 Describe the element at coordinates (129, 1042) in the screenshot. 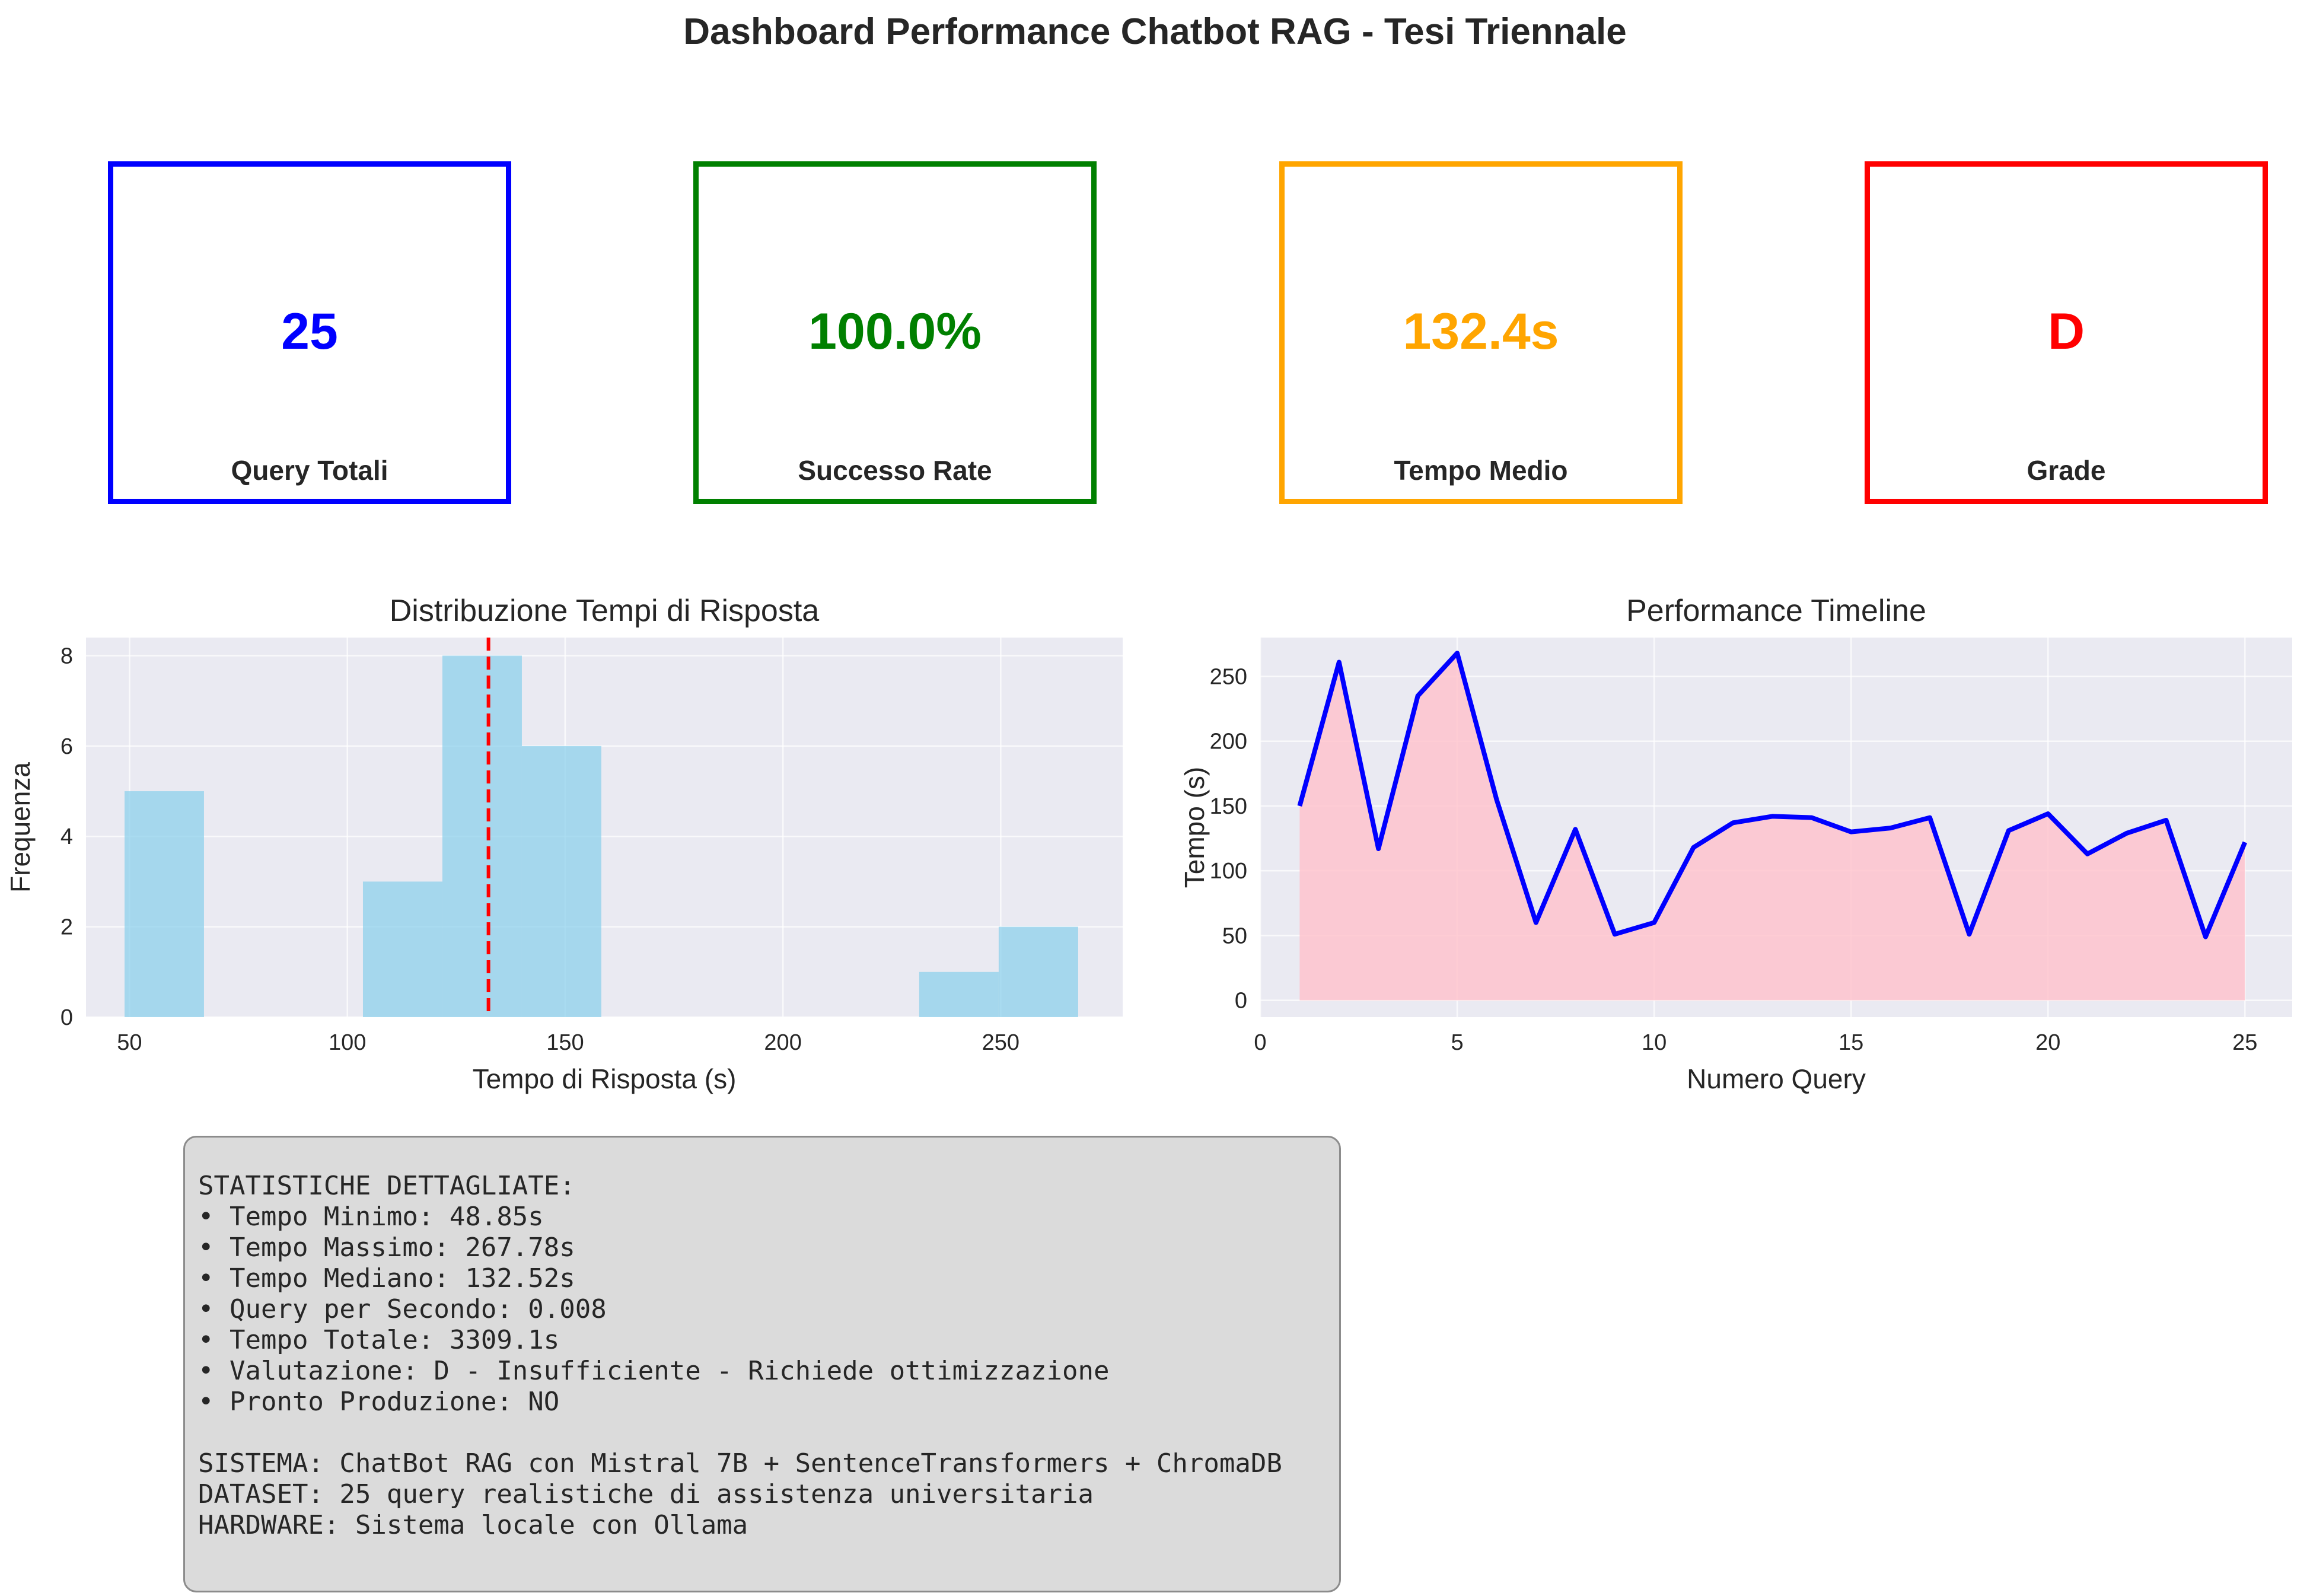

I see `x-tick-label: 50` at that location.